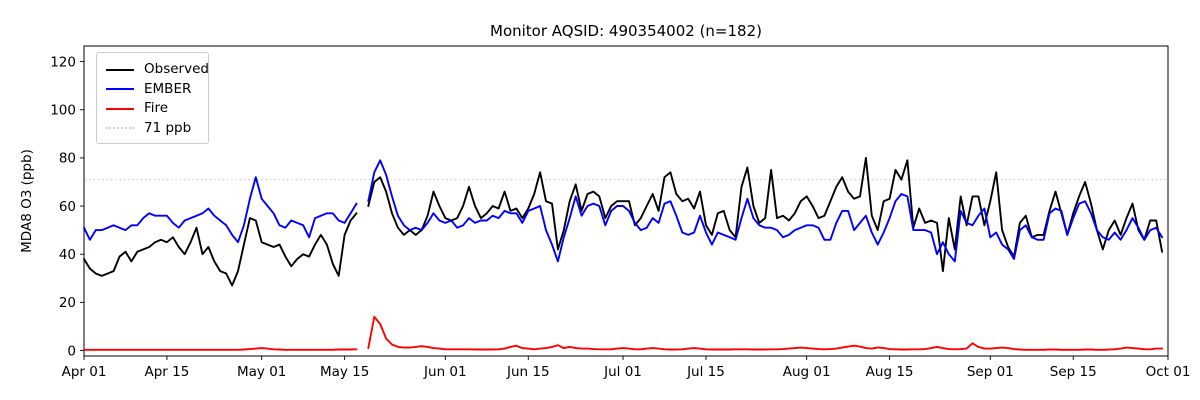 This screenshot has width=1200, height=400. I want to click on y-tick-label: 20, so click(67, 303).